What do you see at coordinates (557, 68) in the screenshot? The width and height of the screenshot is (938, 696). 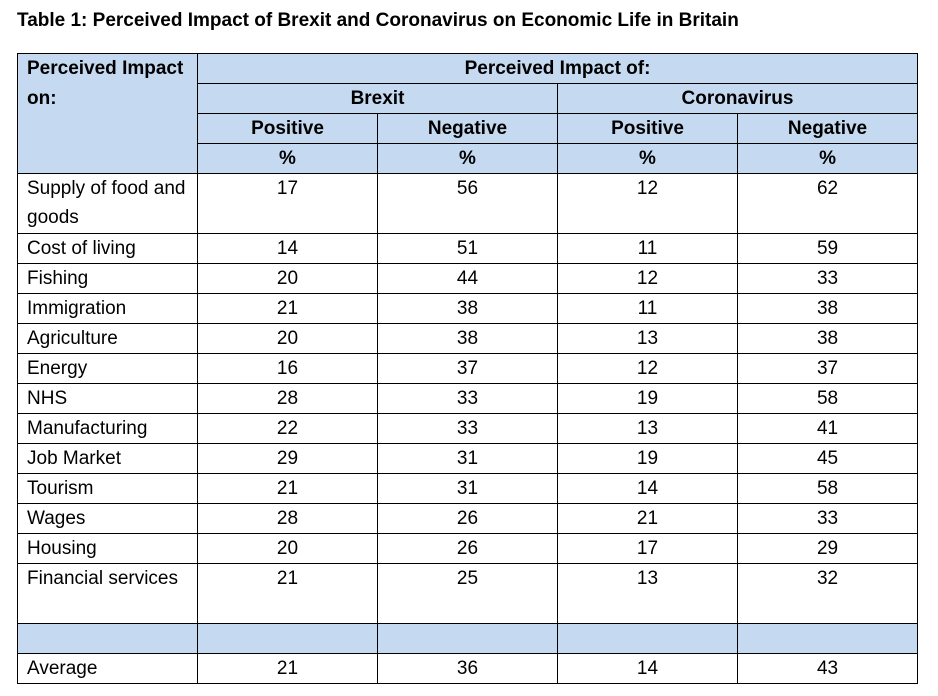 I see `group-header: Perceived Impact of:` at bounding box center [557, 68].